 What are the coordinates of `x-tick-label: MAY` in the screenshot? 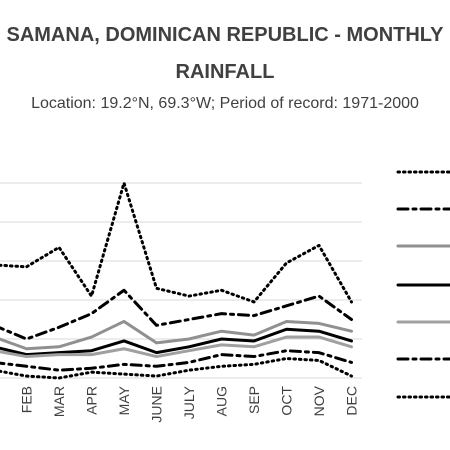 It's located at (124, 400).